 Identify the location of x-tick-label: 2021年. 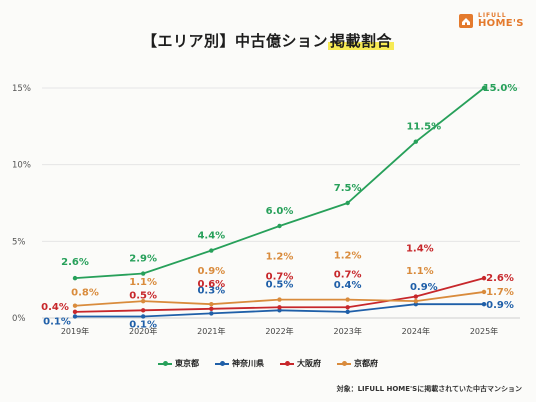
(211, 331).